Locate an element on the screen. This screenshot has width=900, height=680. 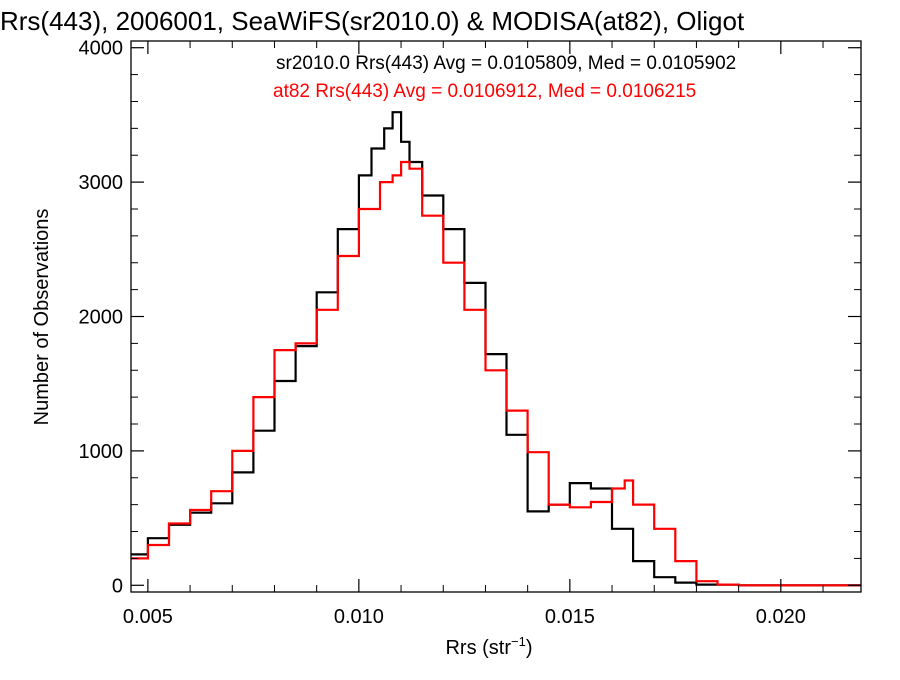
y-tick-label-0: 0 is located at coordinates (117, 586).